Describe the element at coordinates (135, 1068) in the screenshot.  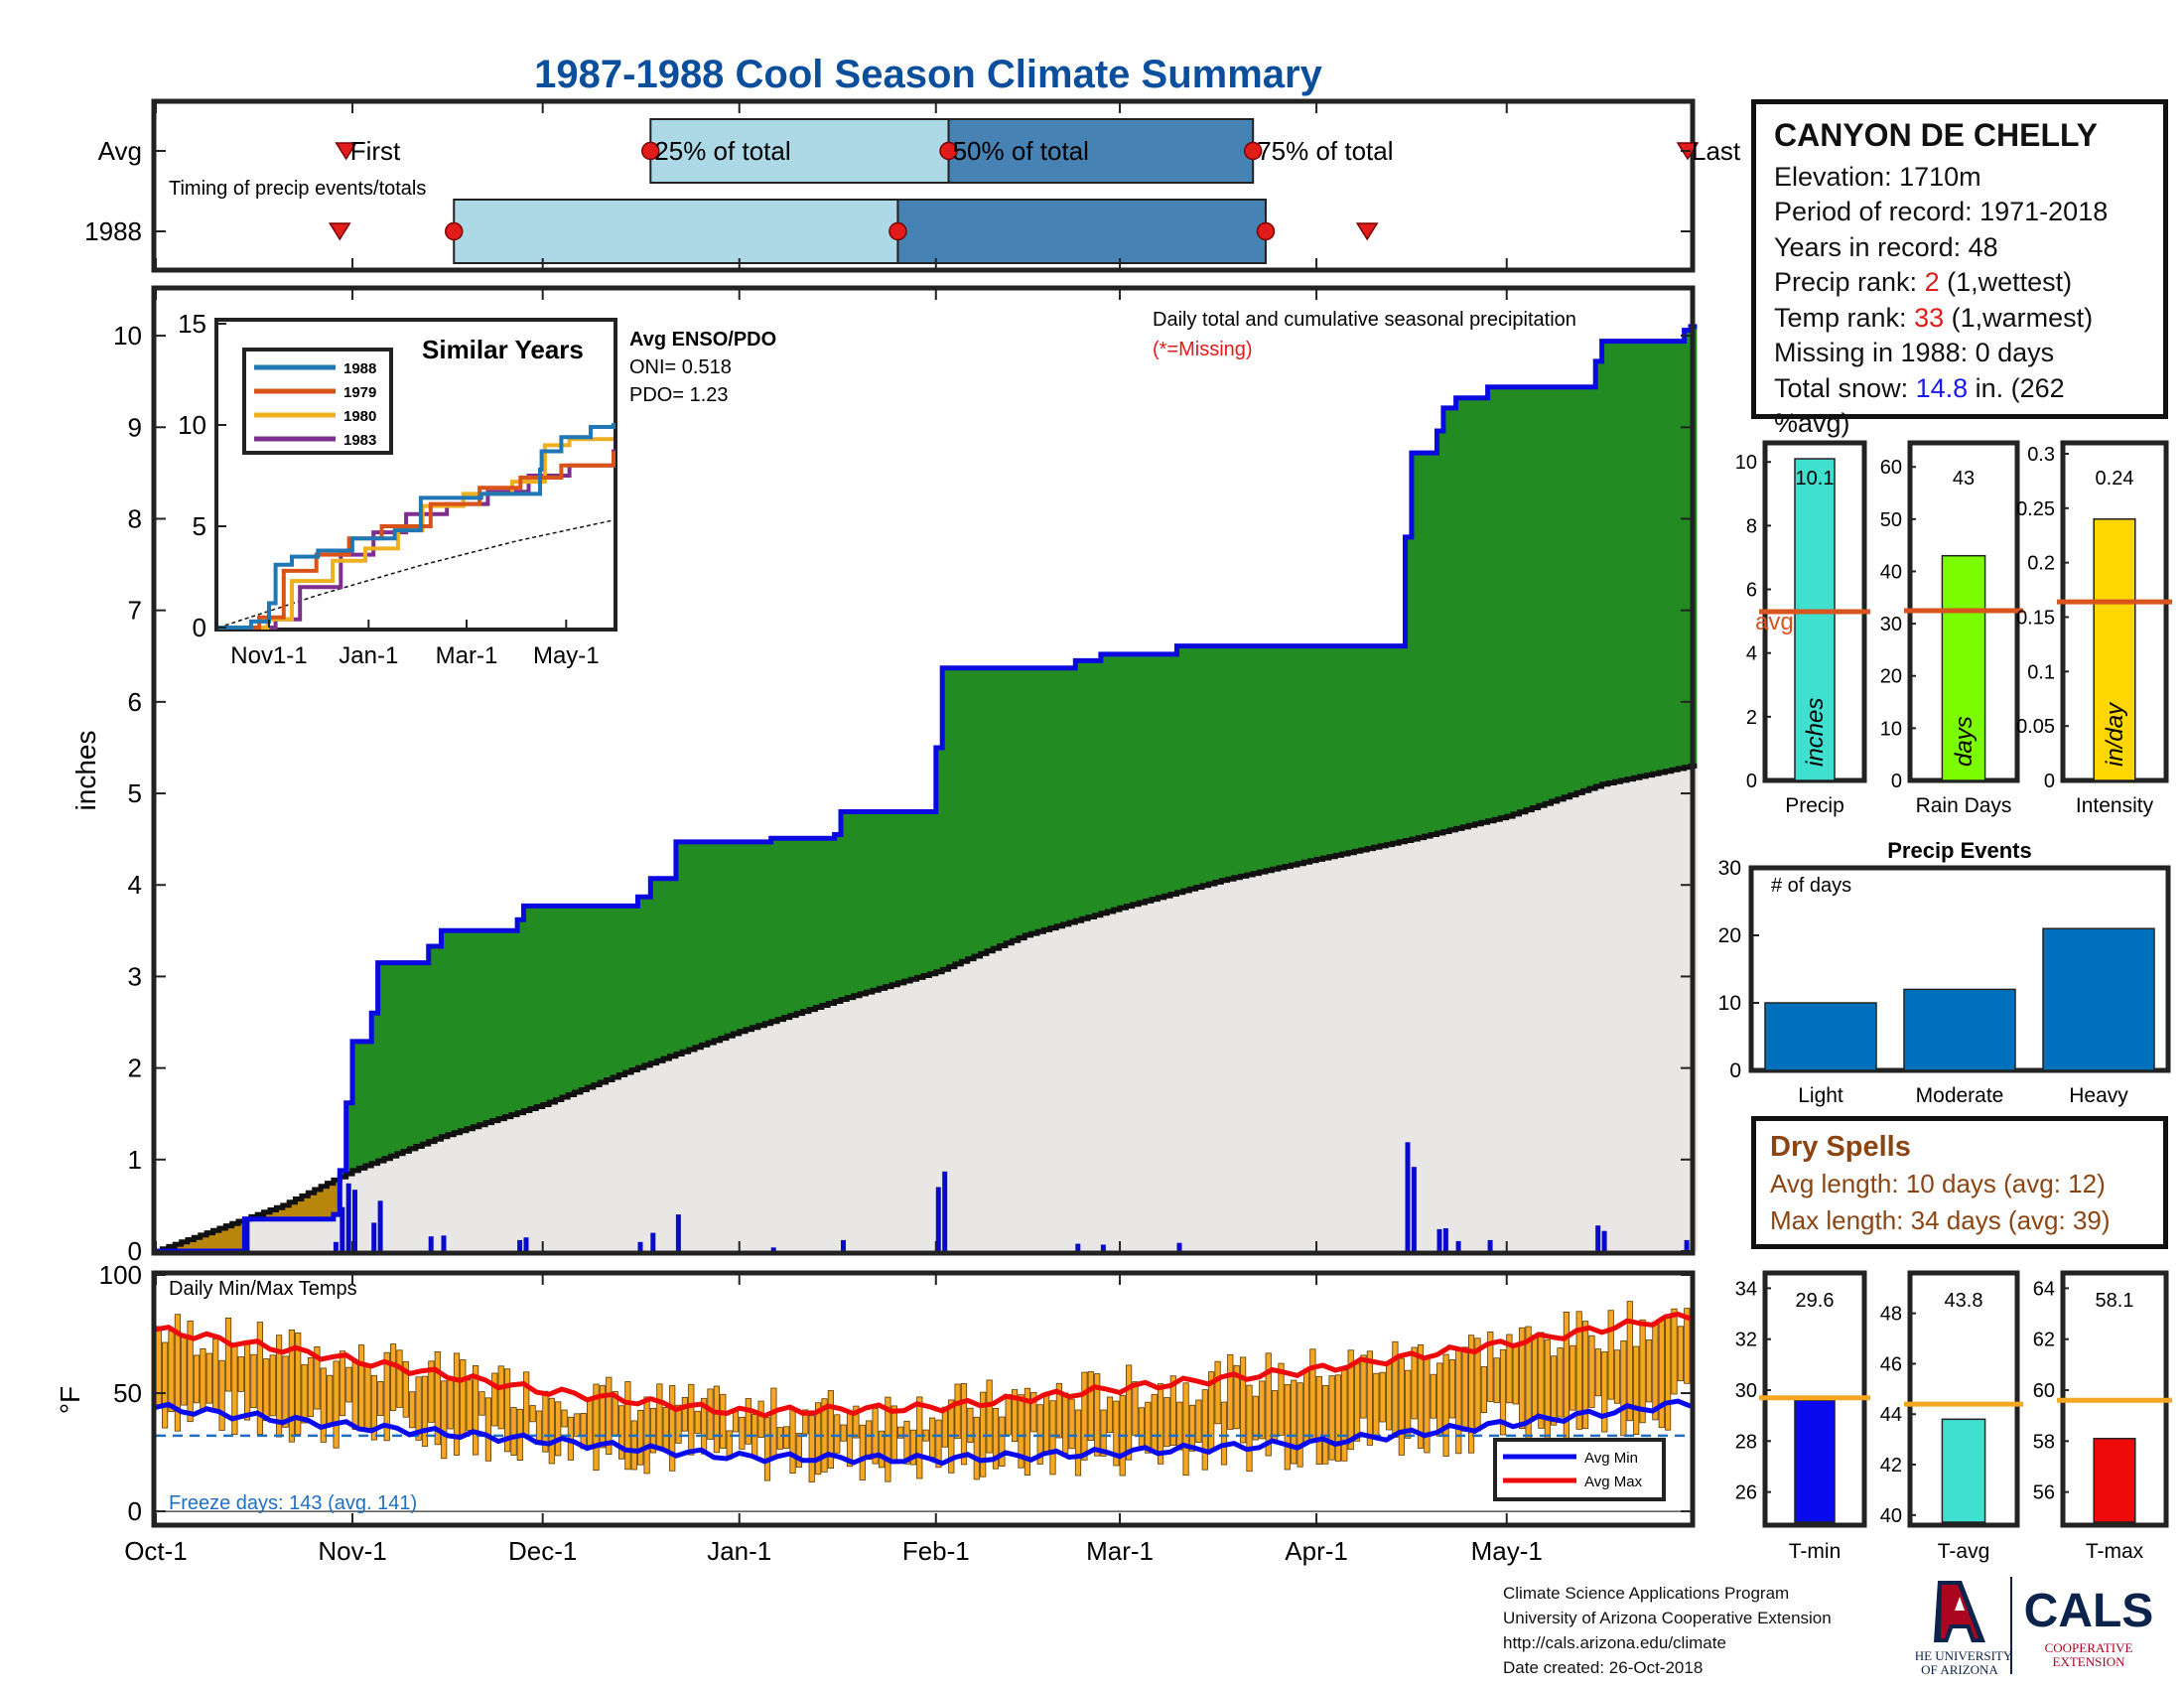
I see `precip-y-tick-label-2: 2` at that location.